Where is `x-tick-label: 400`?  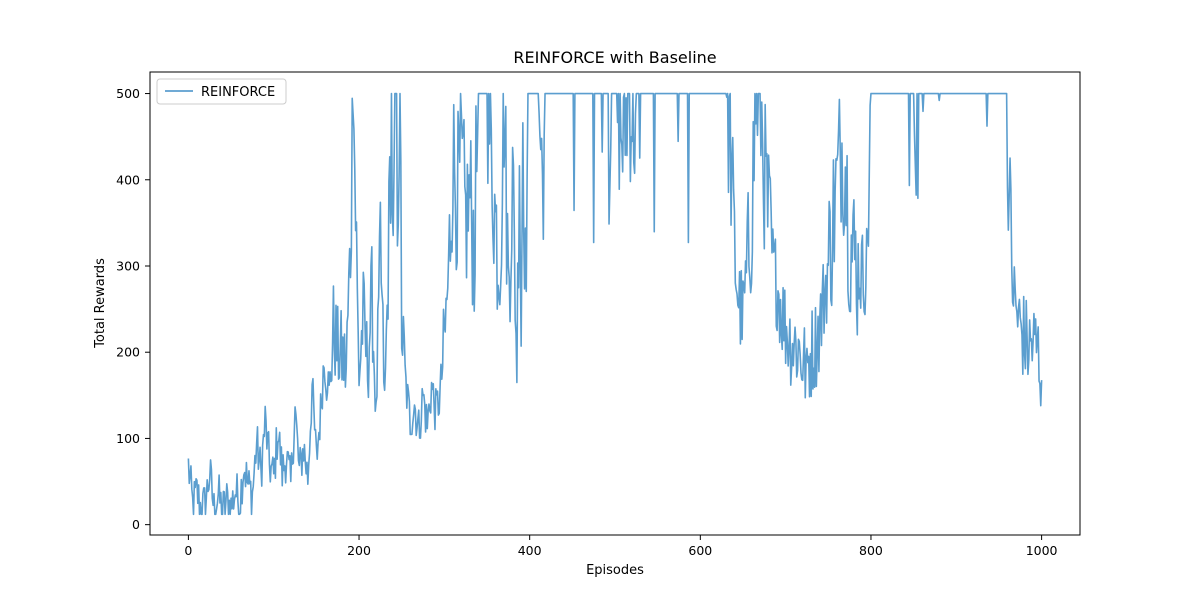
x-tick-label: 400 is located at coordinates (530, 550).